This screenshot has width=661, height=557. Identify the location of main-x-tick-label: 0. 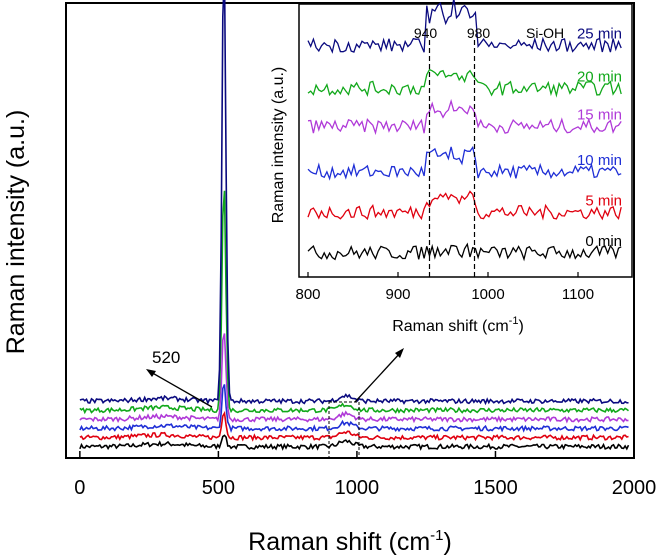
(79, 488).